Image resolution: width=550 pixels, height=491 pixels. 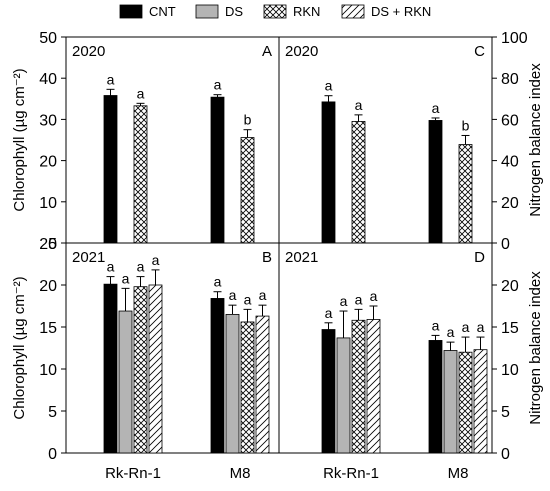 I want to click on legend-label-2: RKN, so click(x=306, y=11).